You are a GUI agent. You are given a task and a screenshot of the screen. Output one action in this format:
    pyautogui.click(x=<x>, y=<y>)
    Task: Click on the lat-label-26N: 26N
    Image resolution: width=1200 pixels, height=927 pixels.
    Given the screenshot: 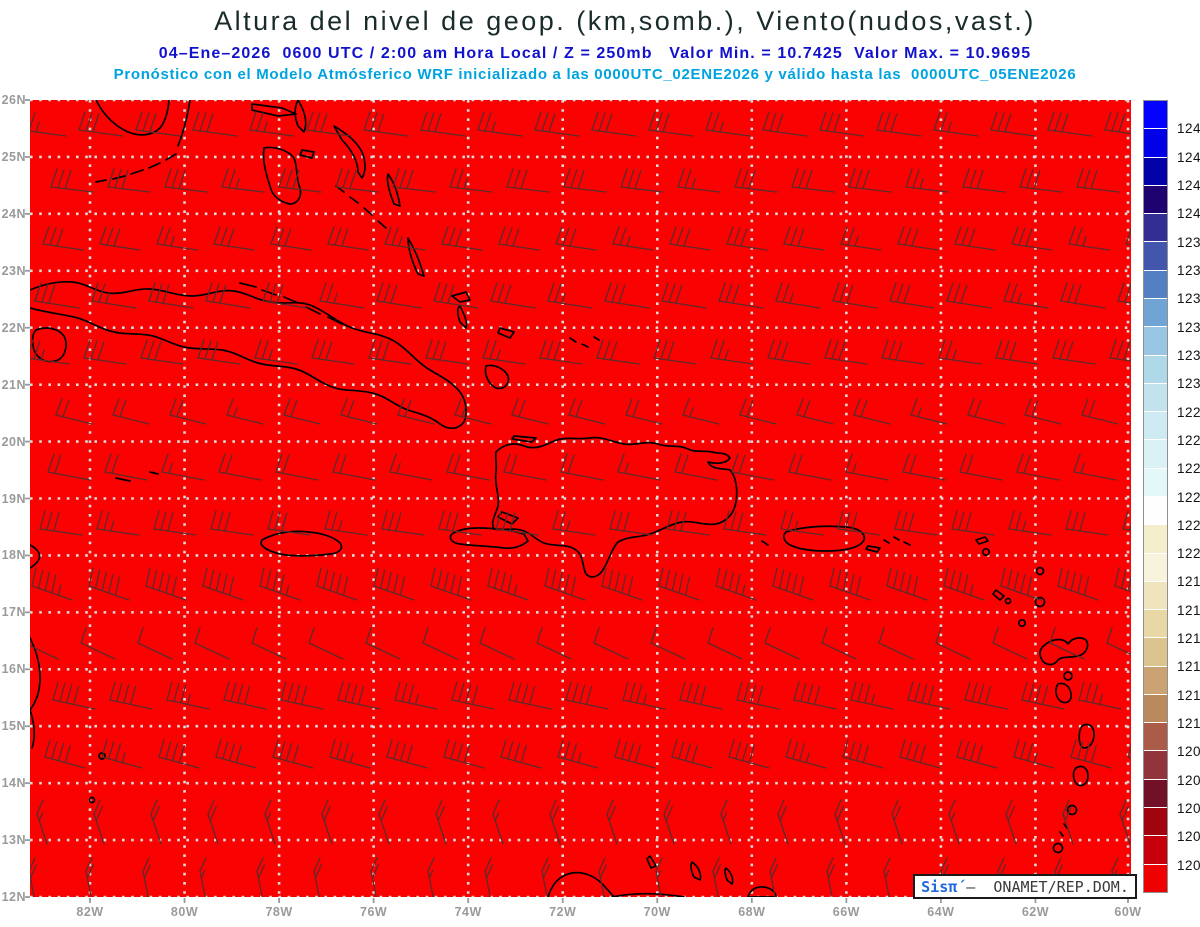 What is the action you would take?
    pyautogui.click(x=13, y=100)
    